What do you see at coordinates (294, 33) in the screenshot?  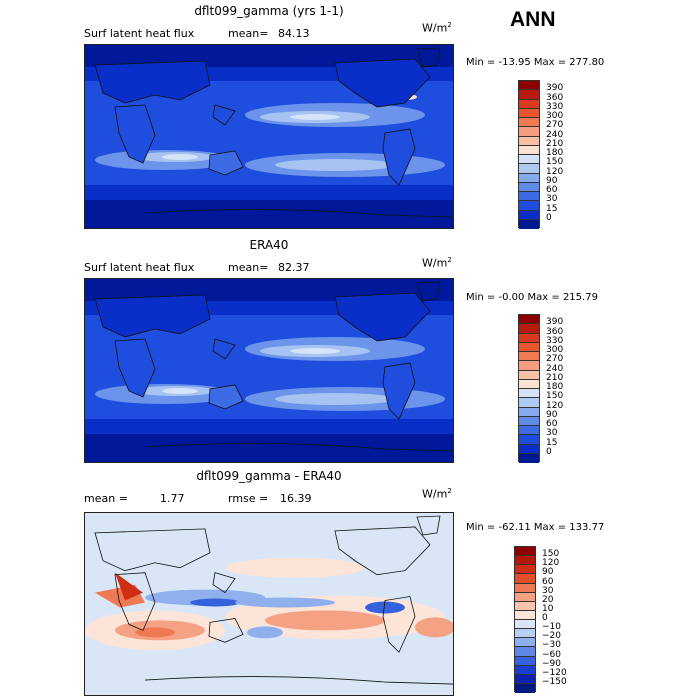 I see `panel-1-mean-value: 84.13` at bounding box center [294, 33].